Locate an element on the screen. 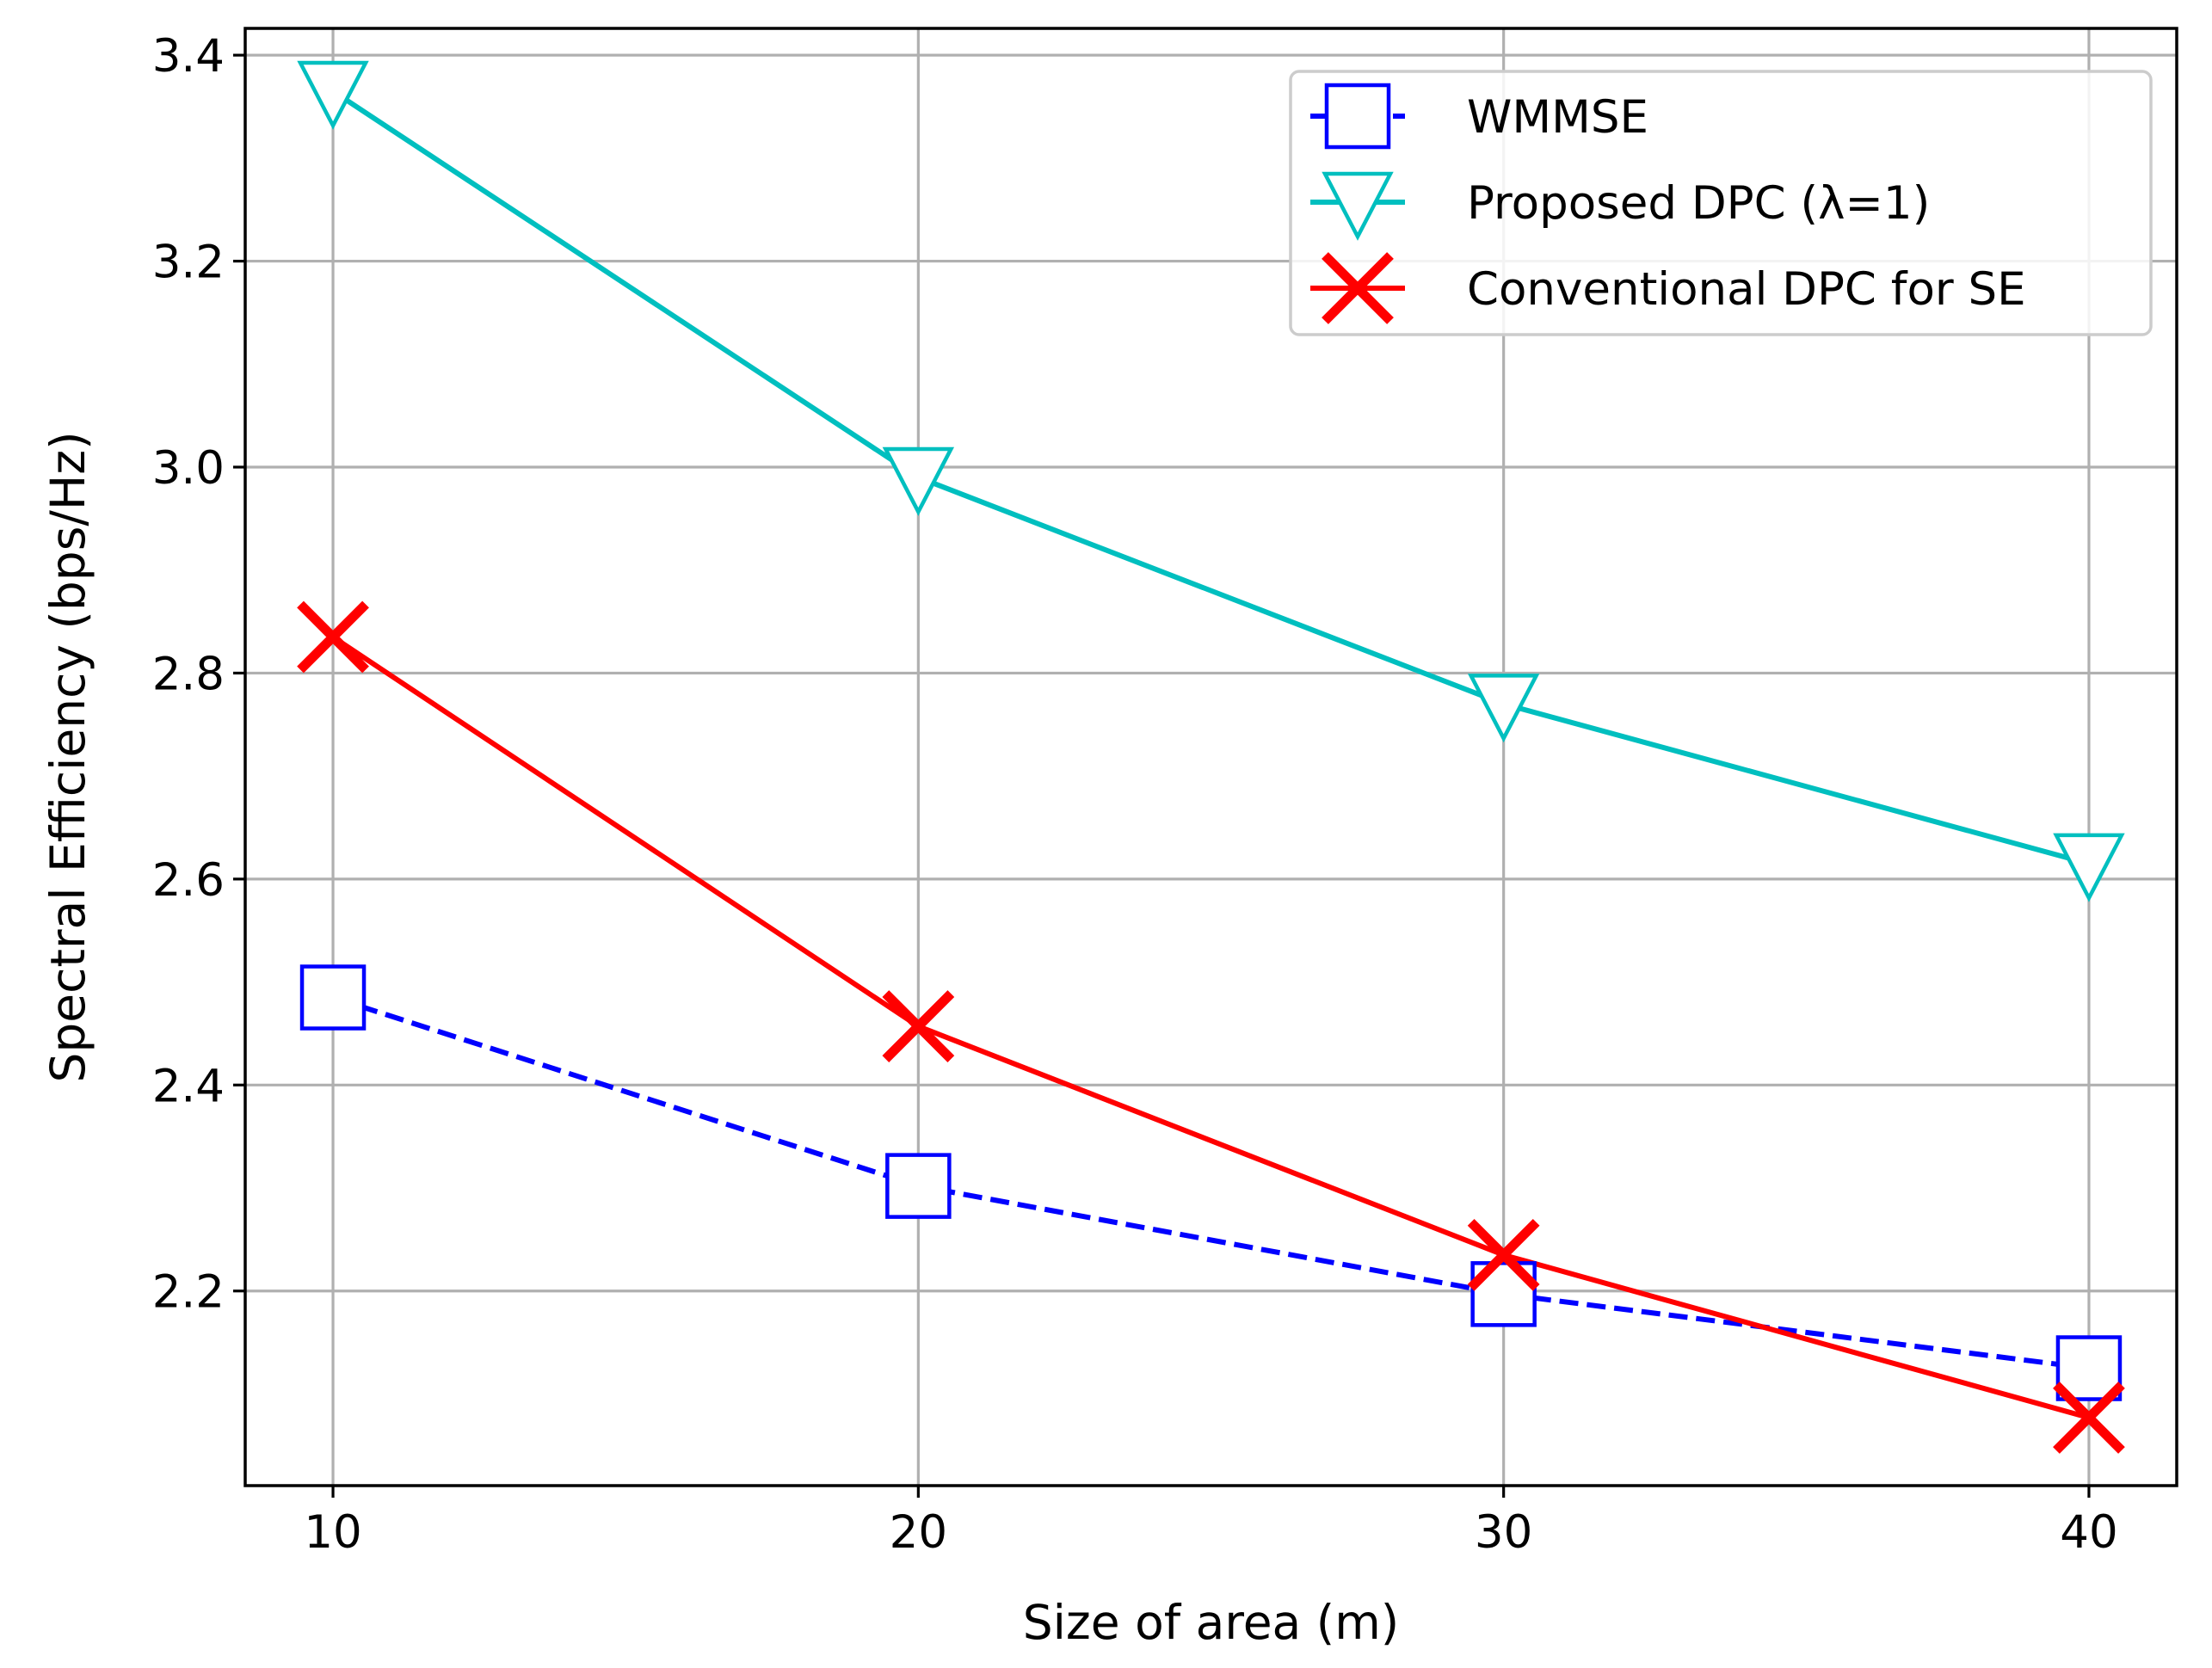 The width and height of the screenshot is (2212, 1668). legend-label: Conventional DPC for SE is located at coordinates (1746, 289).